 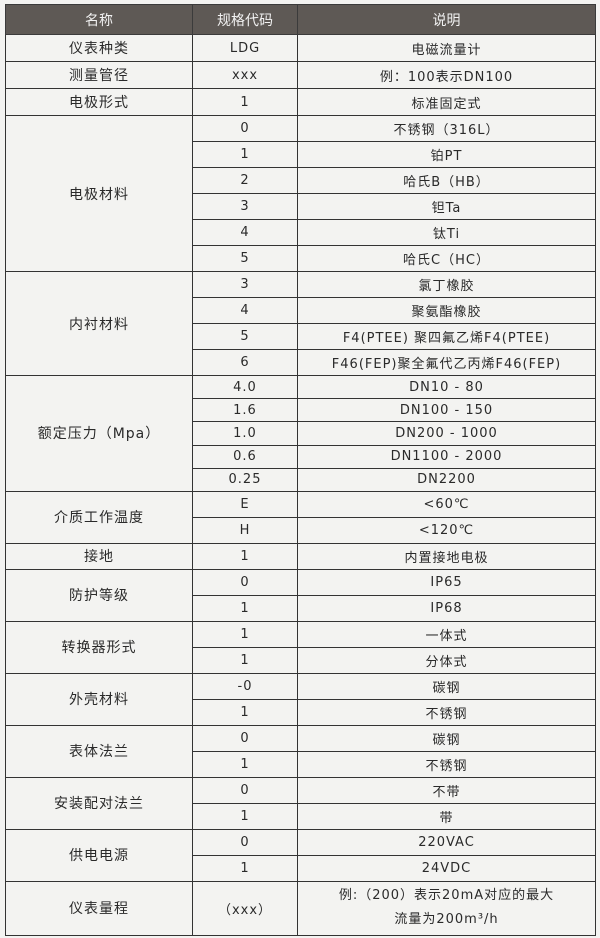 What do you see at coordinates (245, 362) in the screenshot?
I see `spec-code: 6` at bounding box center [245, 362].